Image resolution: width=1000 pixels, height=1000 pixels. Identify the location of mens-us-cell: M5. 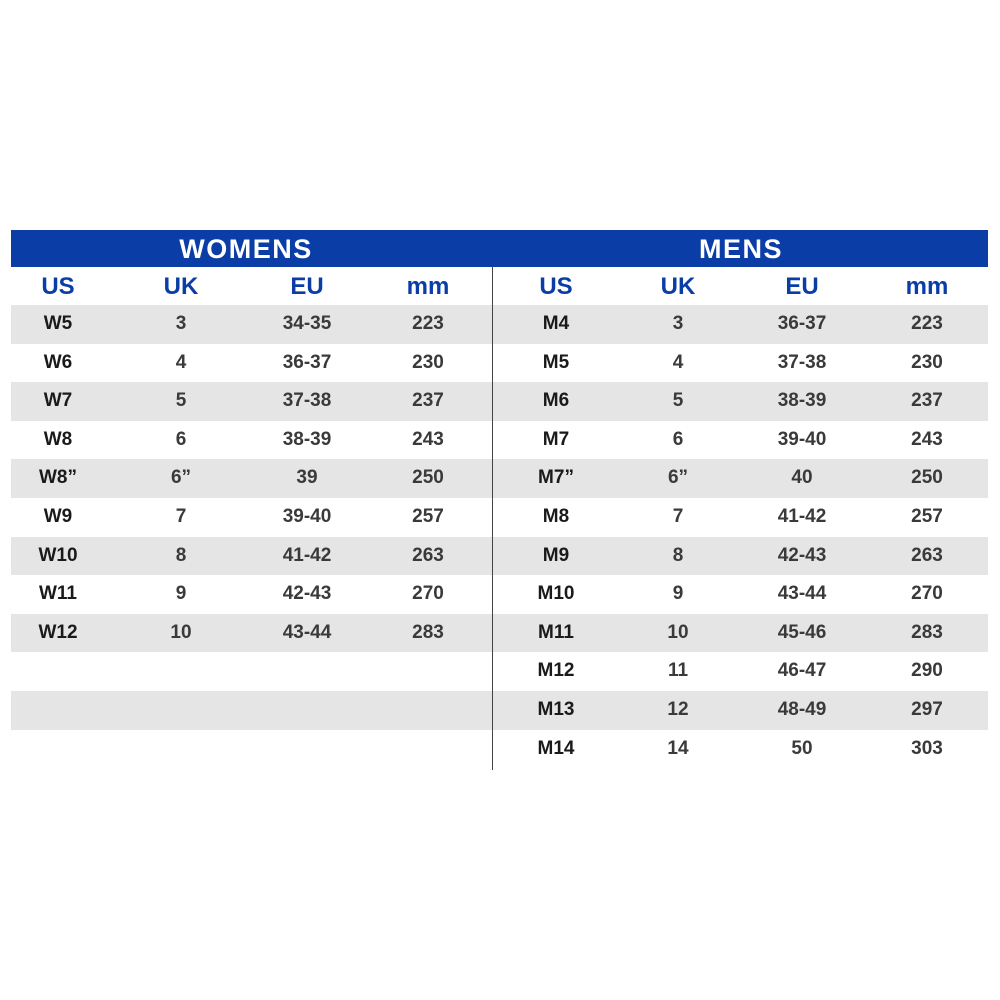
(556, 362).